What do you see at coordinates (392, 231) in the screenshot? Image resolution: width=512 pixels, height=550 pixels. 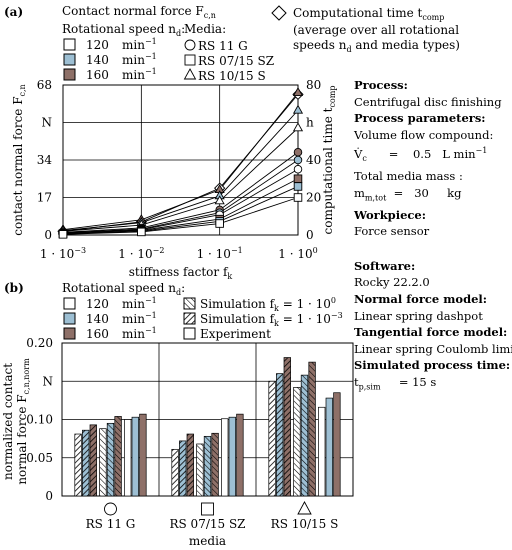 I see `workpiece-value: Force sensor` at bounding box center [392, 231].